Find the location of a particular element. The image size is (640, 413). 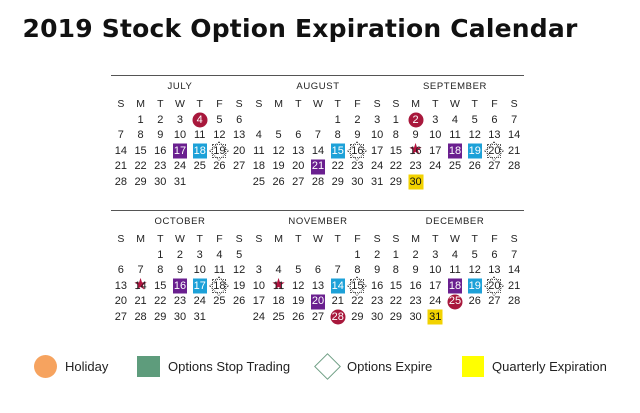

day-stop: 21 is located at coordinates (318, 167).